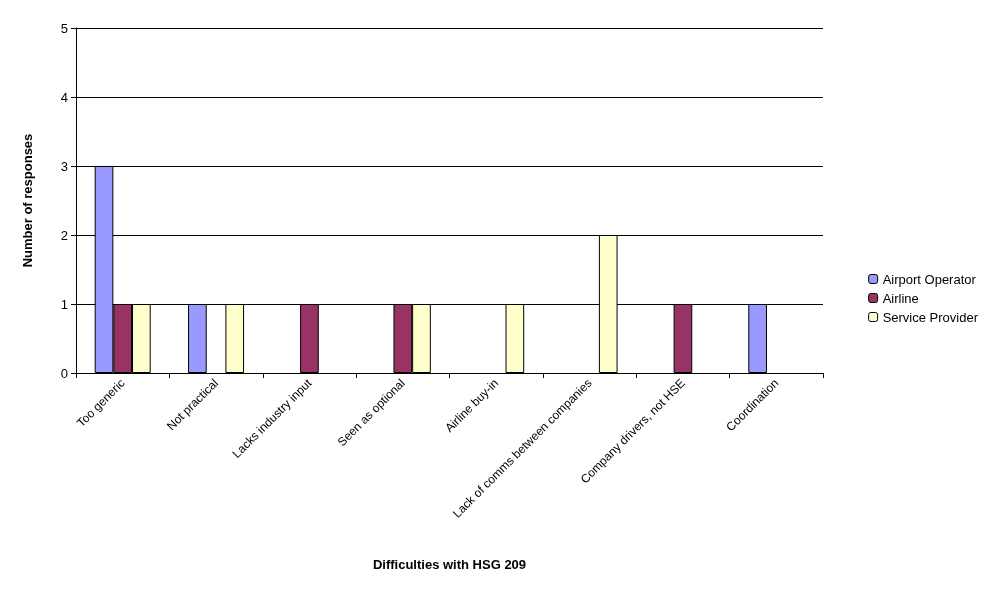 Image resolution: width=1005 pixels, height=600 pixels. Describe the element at coordinates (27, 200) in the screenshot. I see `y-axis-title: Number of responses` at that location.